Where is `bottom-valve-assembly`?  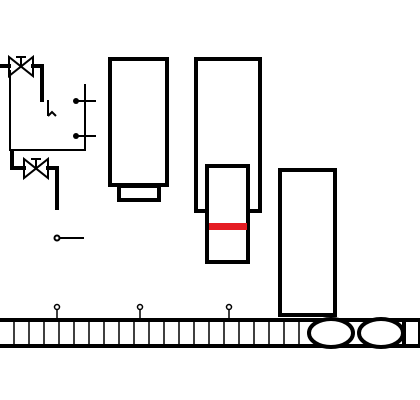
bottom-valve-assembly is located at coordinates (34, 180).